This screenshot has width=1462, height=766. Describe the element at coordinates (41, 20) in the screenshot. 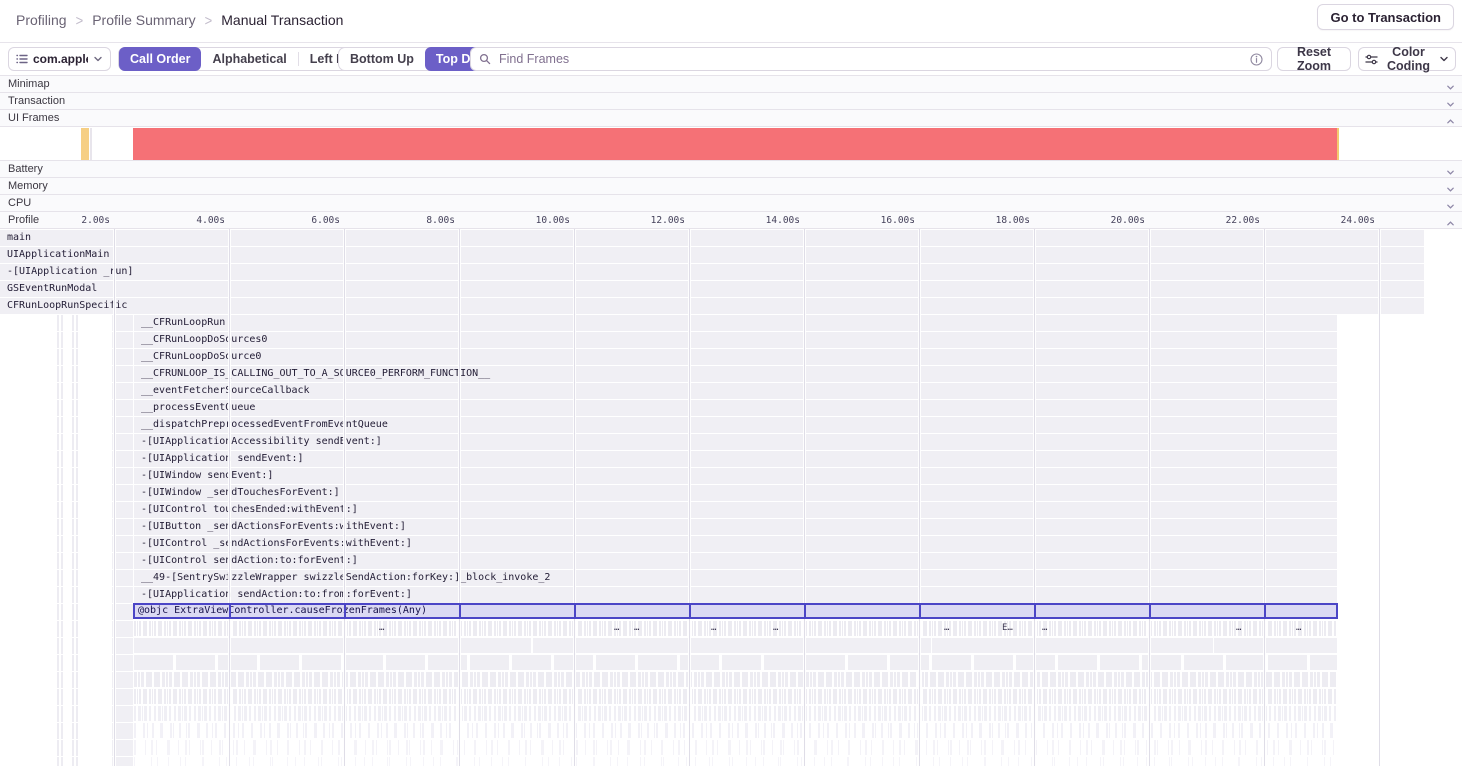

I see `breadcrumb-profiling: Profiling` at that location.